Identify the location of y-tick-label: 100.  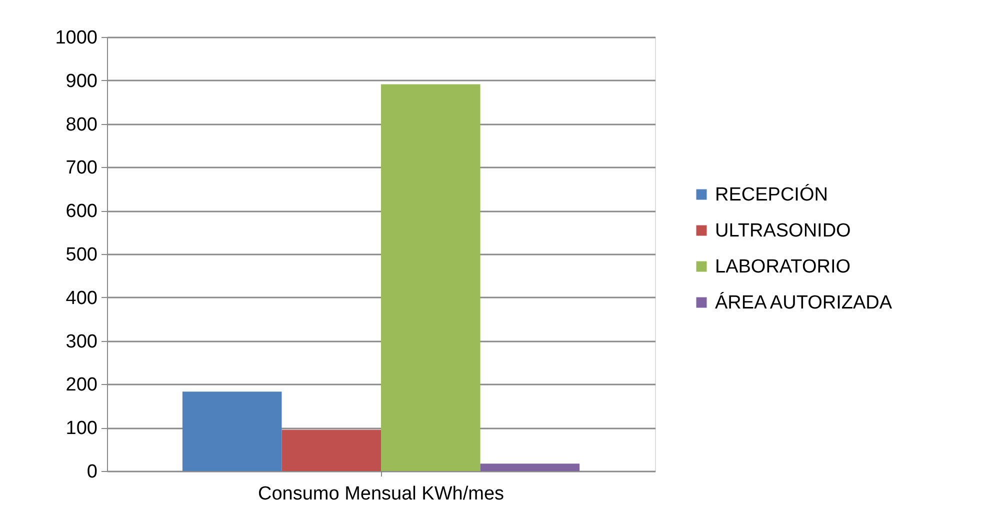
(82, 429).